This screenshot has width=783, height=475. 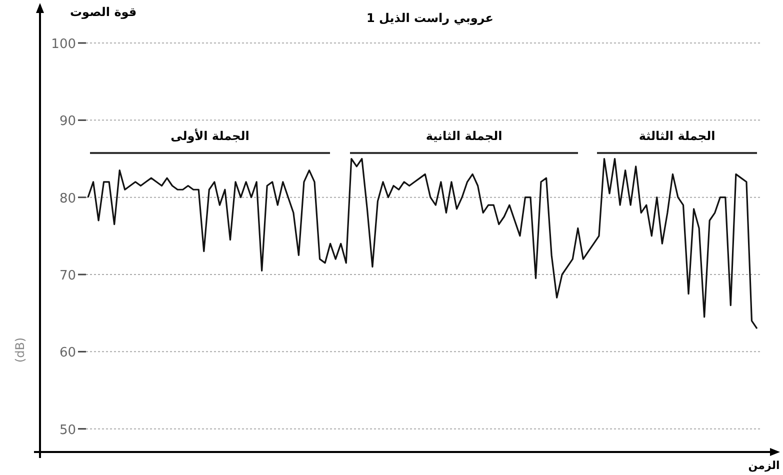 What do you see at coordinates (67, 122) in the screenshot?
I see `y-tick-label: 90` at bounding box center [67, 122].